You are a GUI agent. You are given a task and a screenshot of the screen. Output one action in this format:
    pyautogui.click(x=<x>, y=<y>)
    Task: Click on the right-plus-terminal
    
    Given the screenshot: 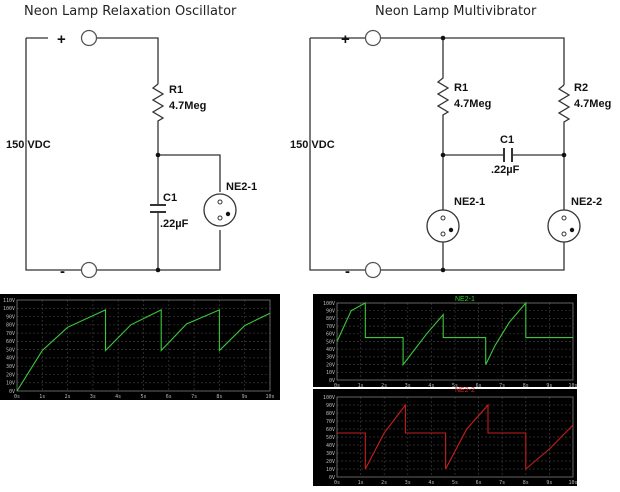 What is the action you would take?
    pyautogui.click(x=373, y=38)
    